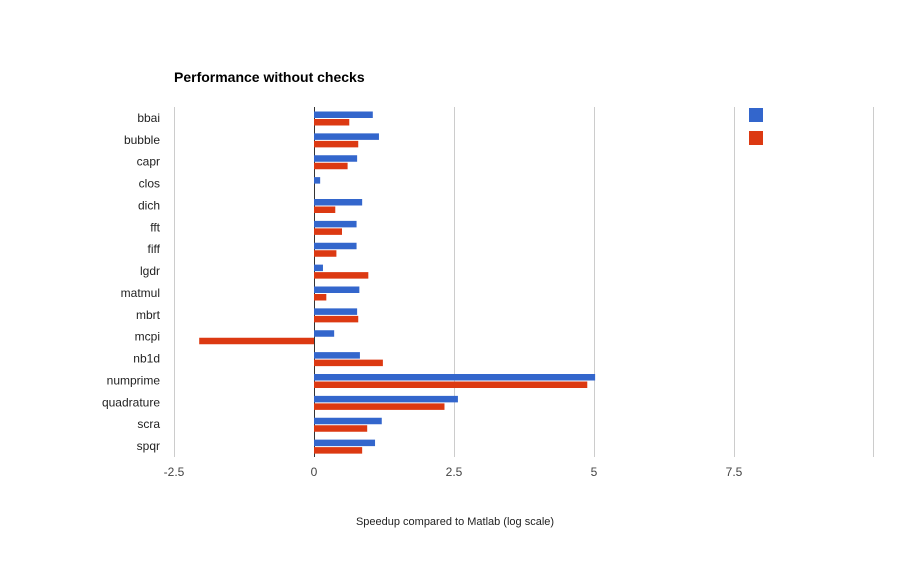  I want to click on category-label: dich, so click(149, 205).